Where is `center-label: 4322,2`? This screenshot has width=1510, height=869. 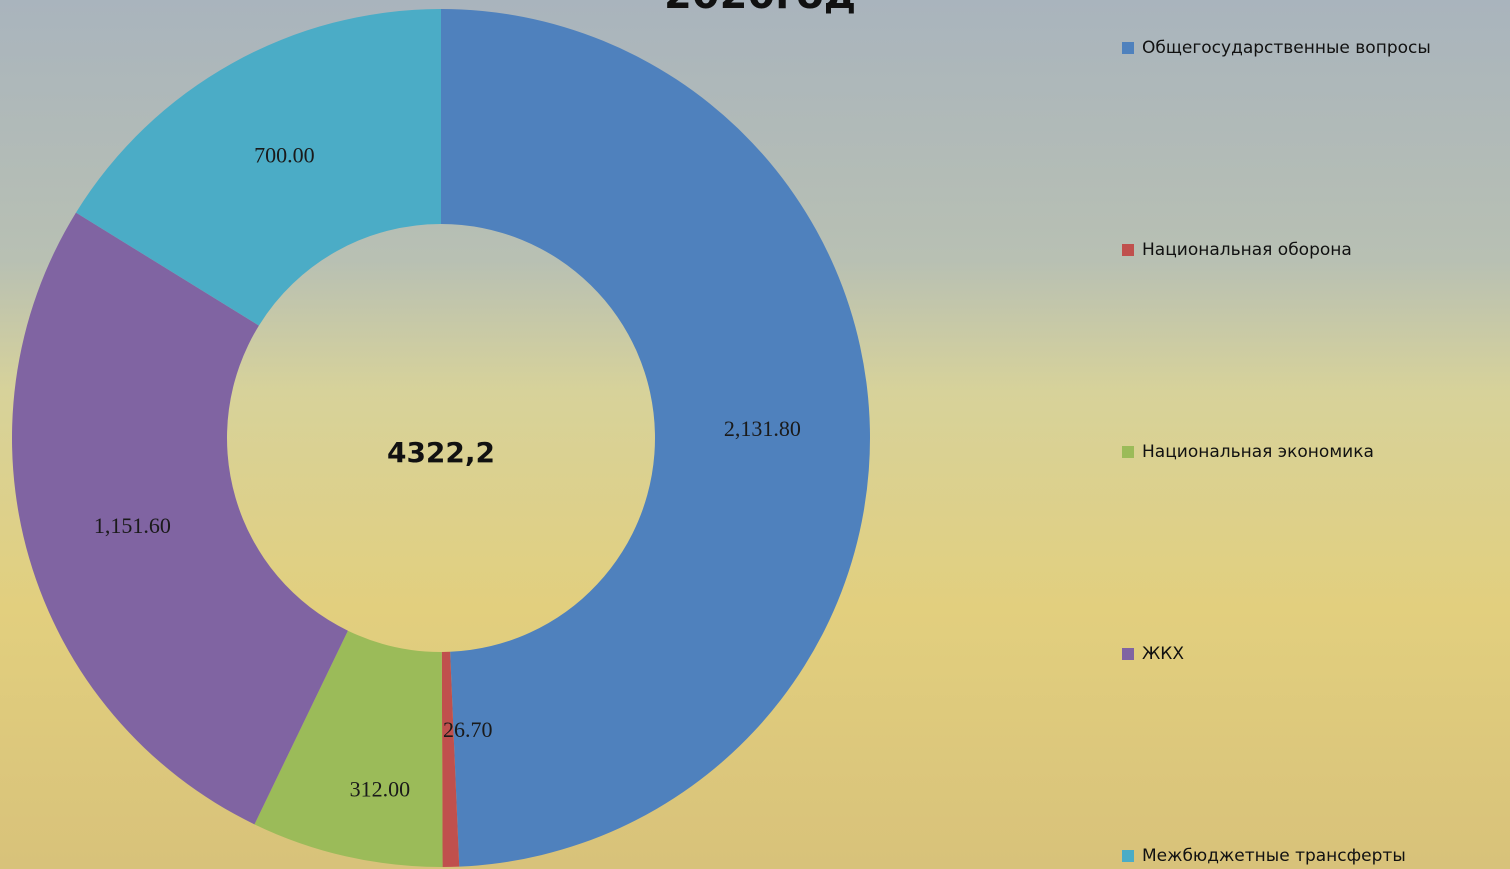
center-label: 4322,2 is located at coordinates (441, 452).